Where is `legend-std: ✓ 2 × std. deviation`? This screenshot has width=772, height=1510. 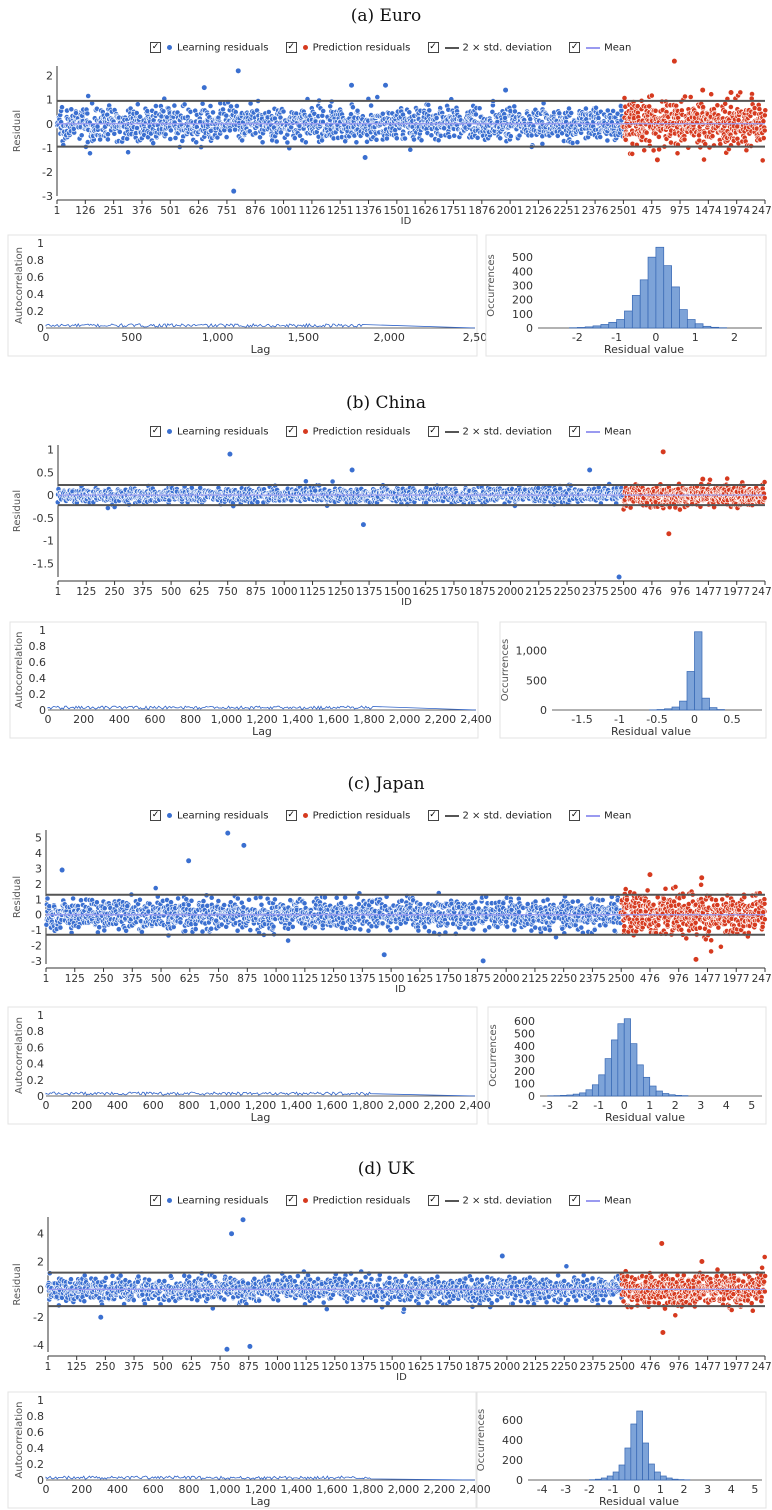
legend-std: ✓ 2 × std. deviation is located at coordinates (489, 48).